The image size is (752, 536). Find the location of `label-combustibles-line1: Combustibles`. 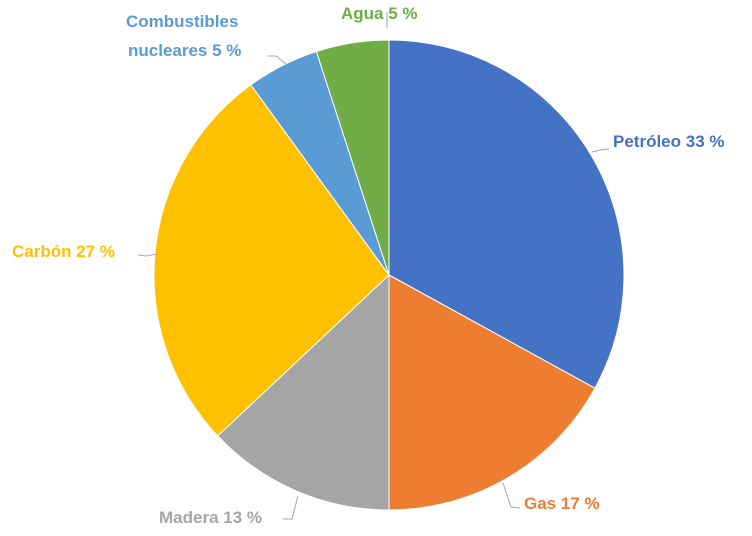

label-combustibles-line1: Combustibles is located at coordinates (182, 21).